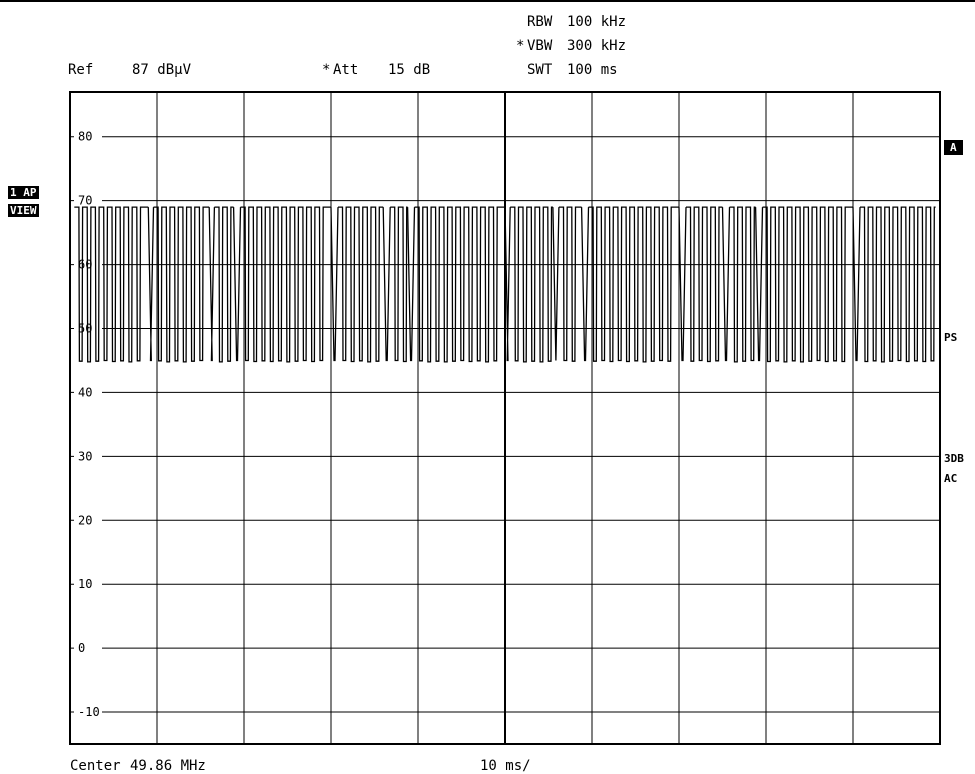 The width and height of the screenshot is (975, 774). I want to click on y-tick-label: -10, so click(89, 712).